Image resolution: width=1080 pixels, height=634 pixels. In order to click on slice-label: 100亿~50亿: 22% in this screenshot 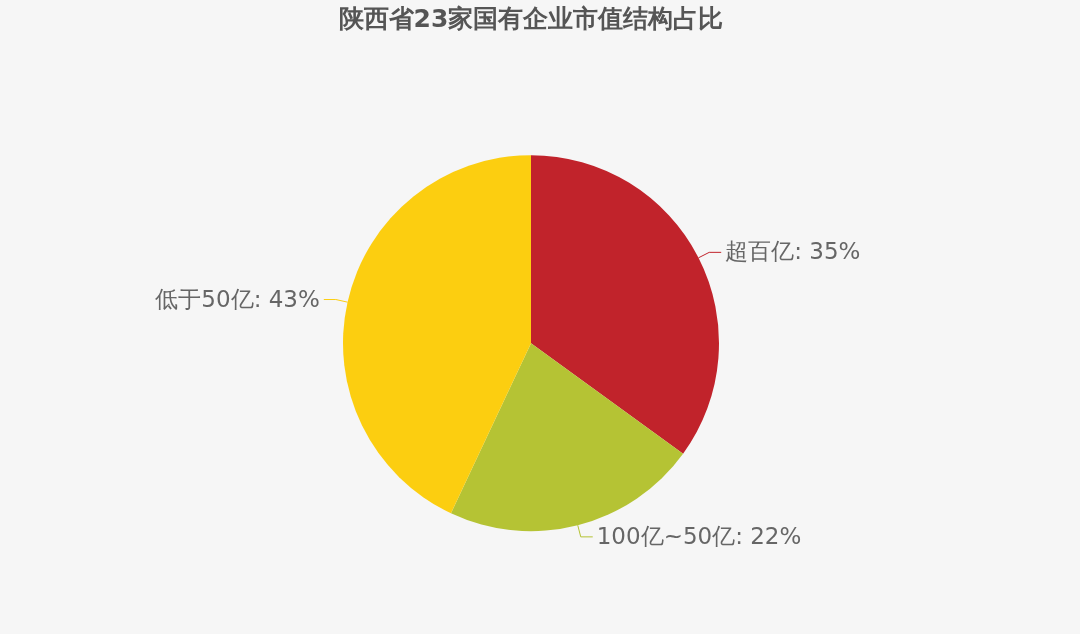, I will do `click(699, 535)`.